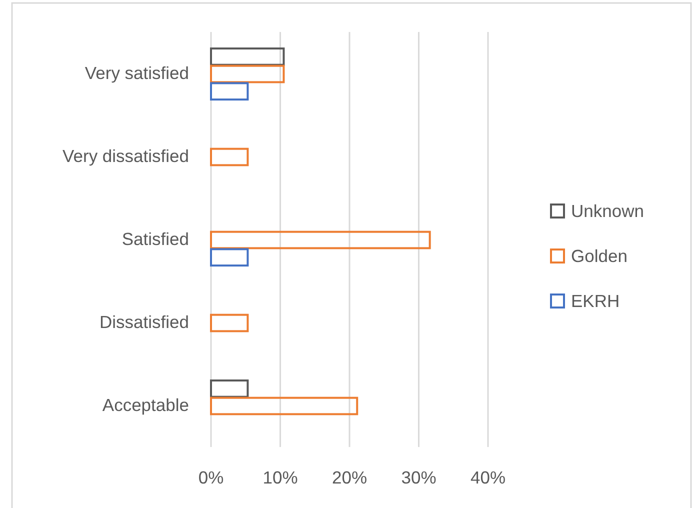 The height and width of the screenshot is (508, 699). What do you see at coordinates (280, 477) in the screenshot?
I see `x-tick-label: 10%` at bounding box center [280, 477].